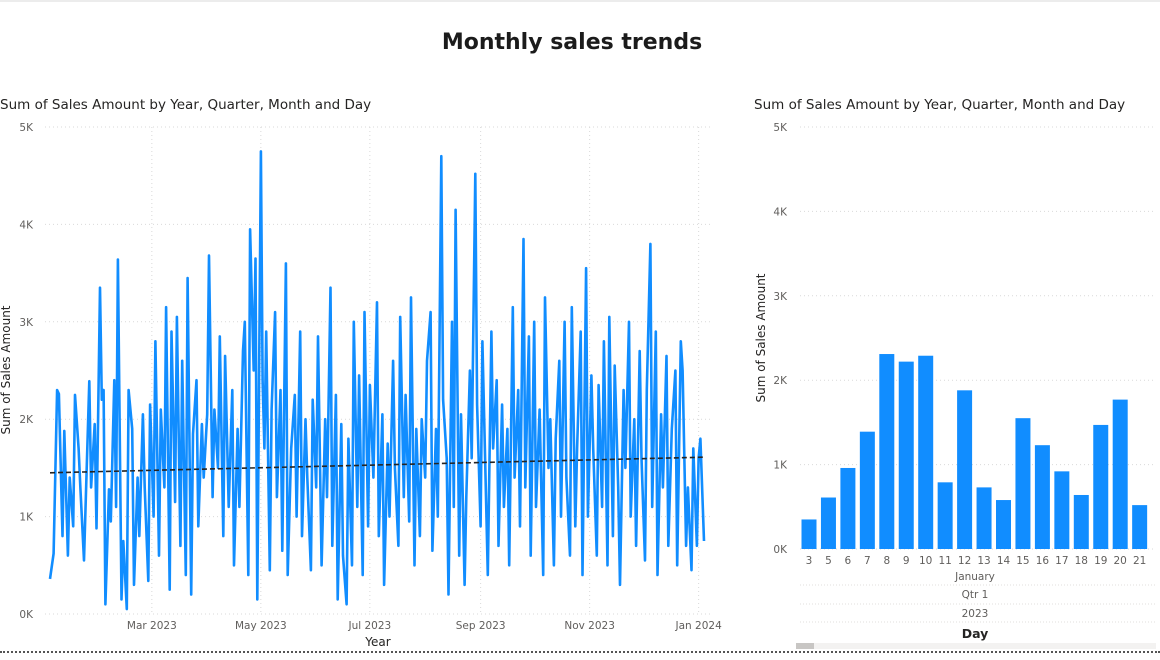 This screenshot has height=660, width=1160. I want to click on hierarchy-label-month: January, so click(974, 577).